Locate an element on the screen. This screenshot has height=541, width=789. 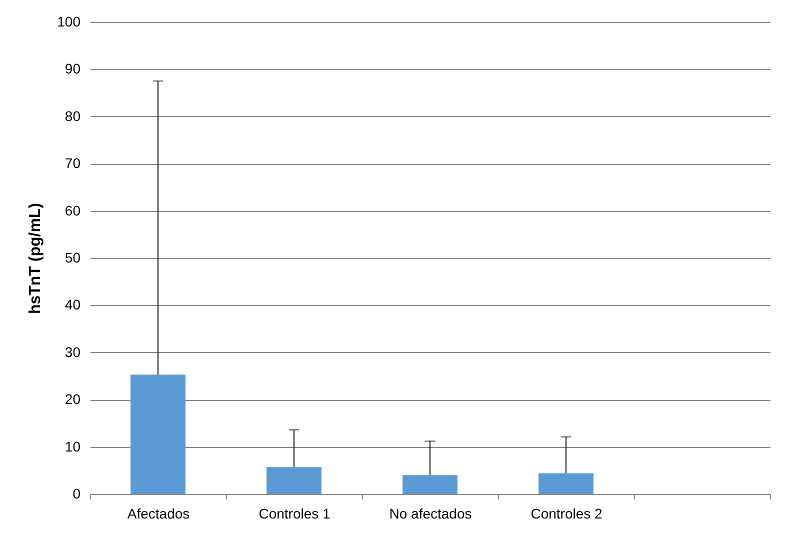
y-tick-label: 60 is located at coordinates (72, 210).